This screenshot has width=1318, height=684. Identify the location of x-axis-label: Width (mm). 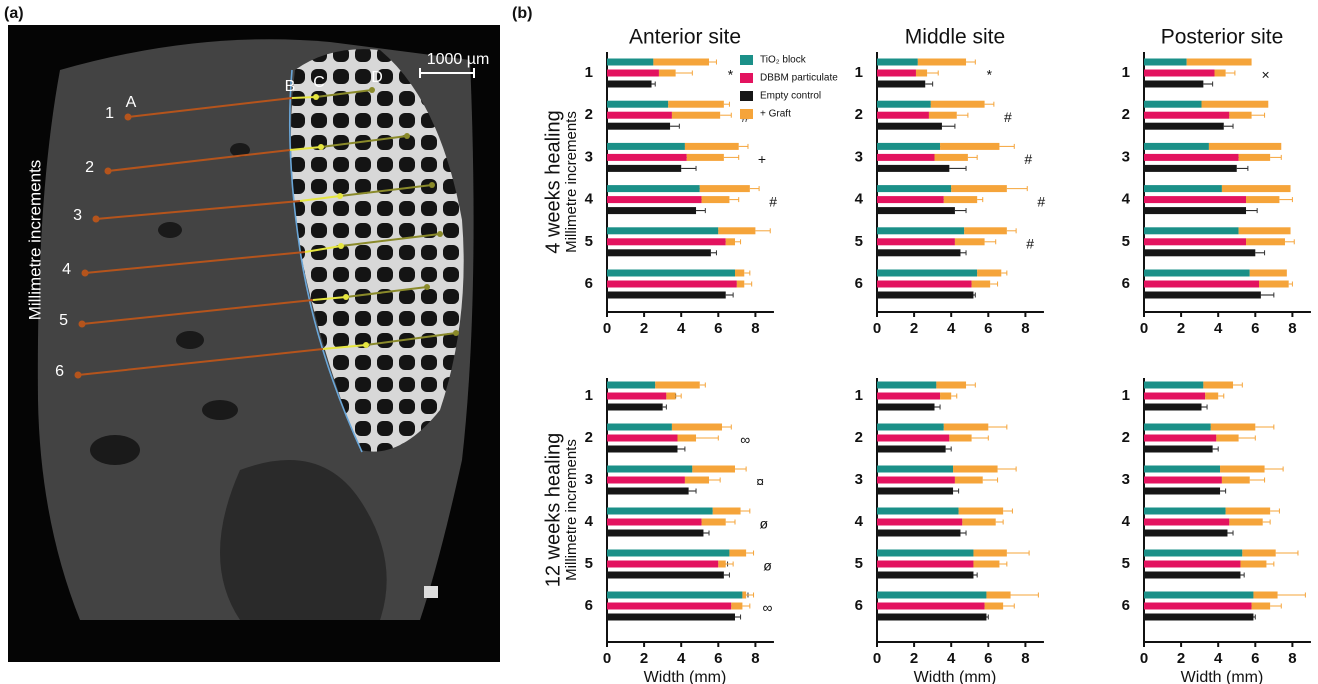
(685, 676).